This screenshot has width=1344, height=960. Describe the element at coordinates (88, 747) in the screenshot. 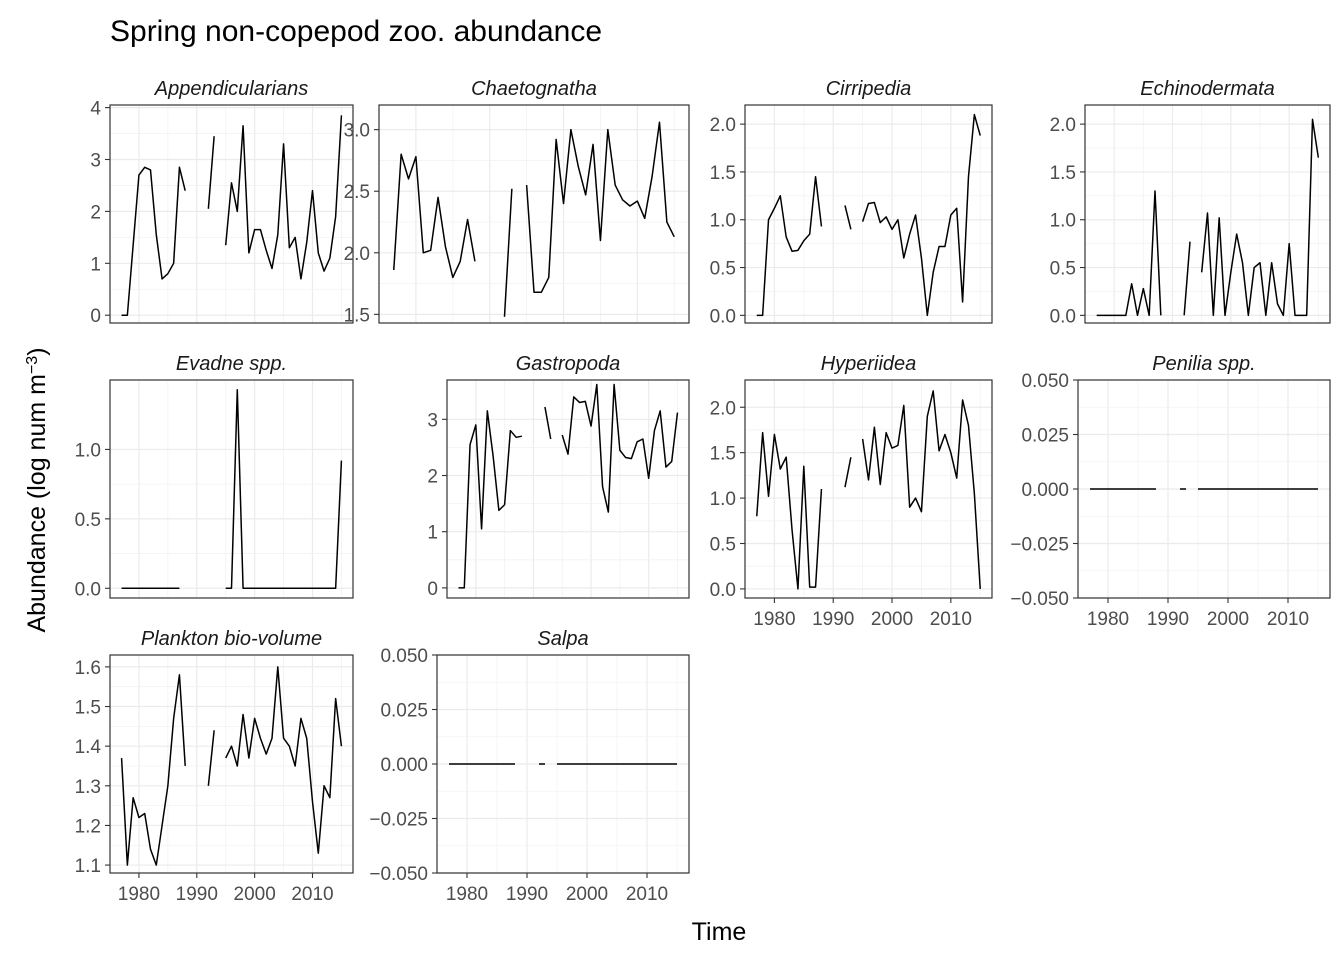

I see `y-tick-label: 1.4` at that location.